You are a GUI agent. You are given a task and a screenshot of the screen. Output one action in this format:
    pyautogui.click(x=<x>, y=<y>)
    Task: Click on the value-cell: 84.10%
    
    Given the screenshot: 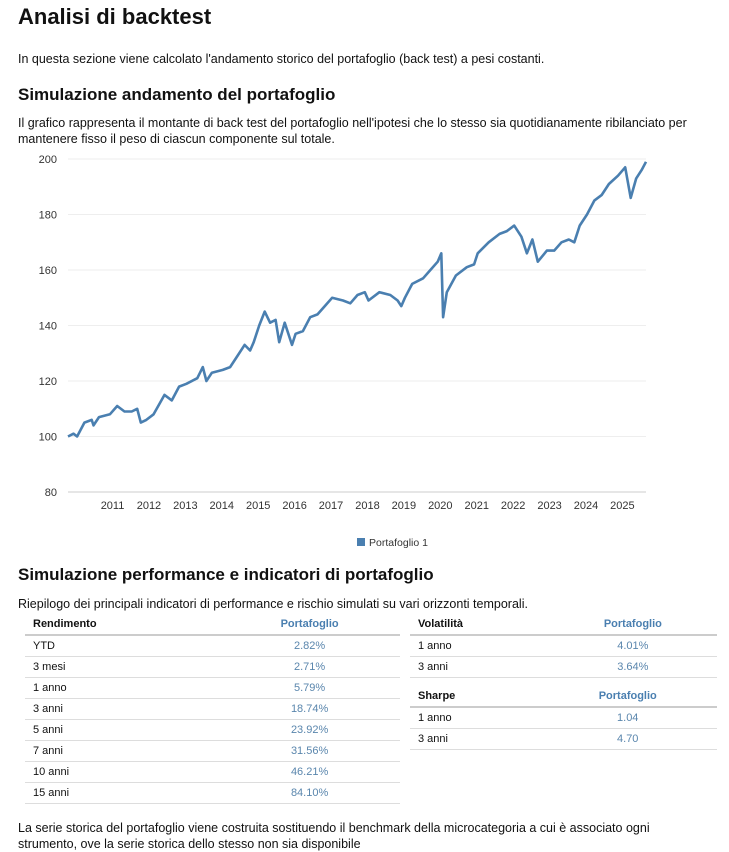 What is the action you would take?
    pyautogui.click(x=309, y=793)
    